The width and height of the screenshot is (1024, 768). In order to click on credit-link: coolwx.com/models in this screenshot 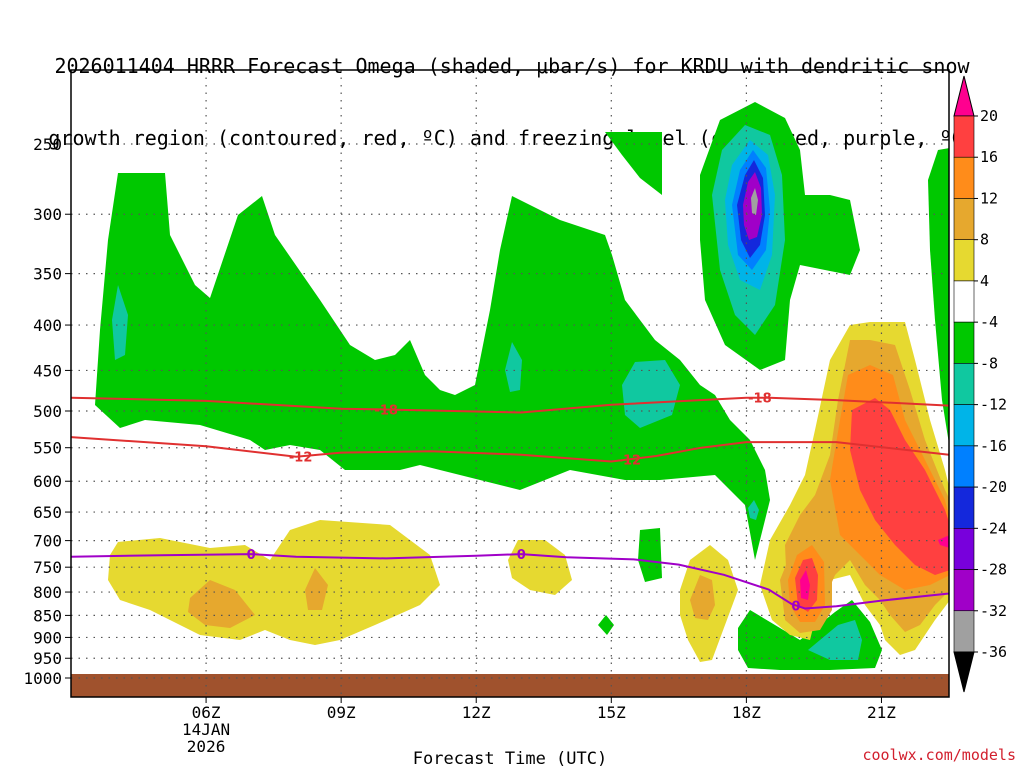, I will do `click(939, 755)`.